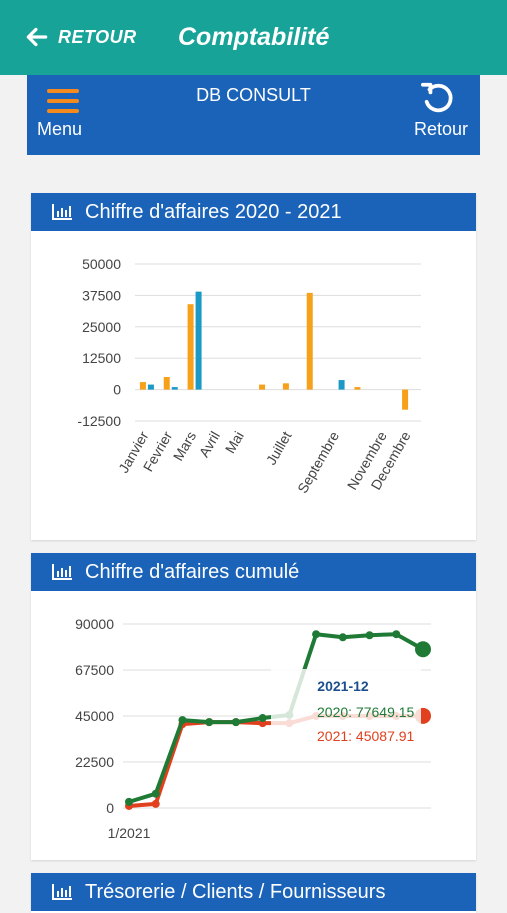 Image resolution: width=507 pixels, height=913 pixels. What do you see at coordinates (184, 446) in the screenshot?
I see `x-tick-label: Mars` at bounding box center [184, 446].